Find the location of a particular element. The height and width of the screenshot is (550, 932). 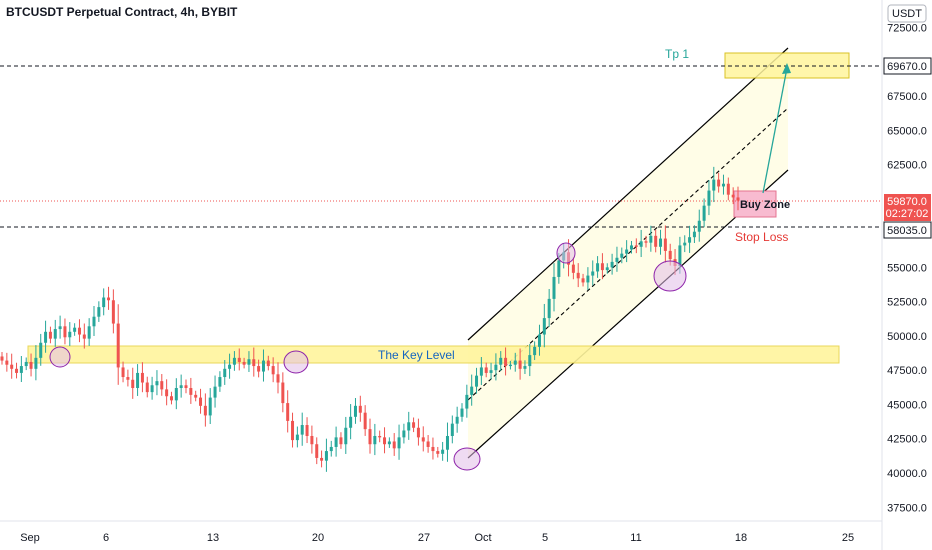

y-tick-label: 55000.0 is located at coordinates (907, 268).